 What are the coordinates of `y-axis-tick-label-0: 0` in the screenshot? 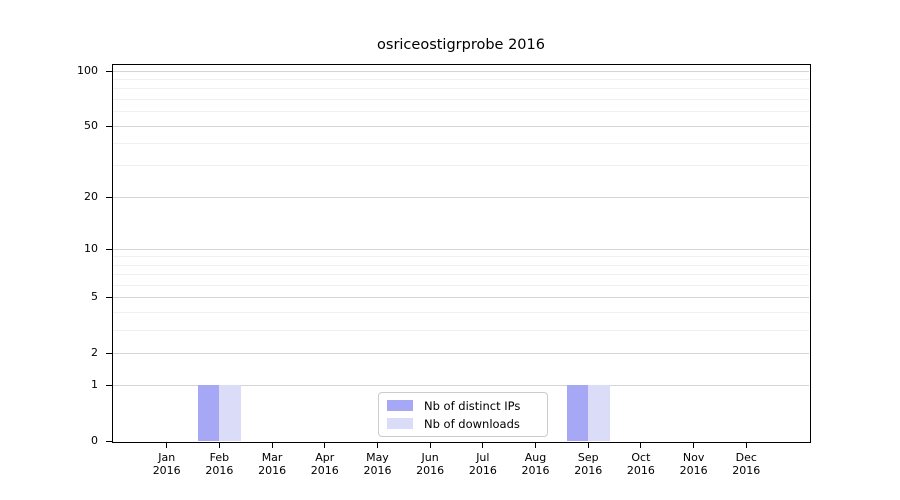 It's located at (94, 440).